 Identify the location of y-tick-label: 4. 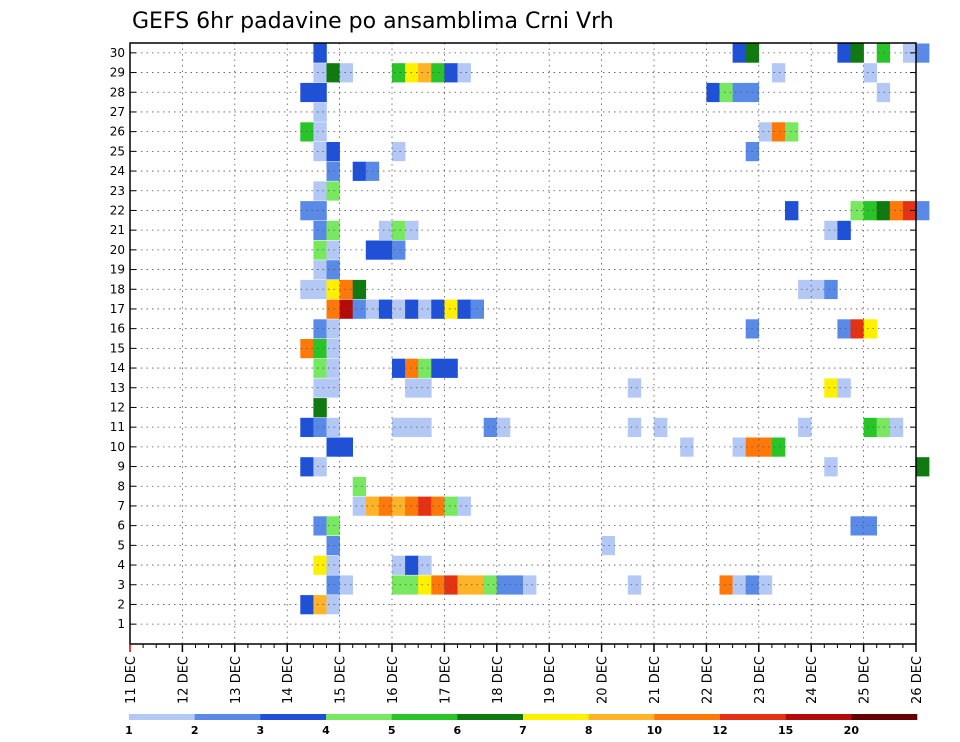
(121, 565).